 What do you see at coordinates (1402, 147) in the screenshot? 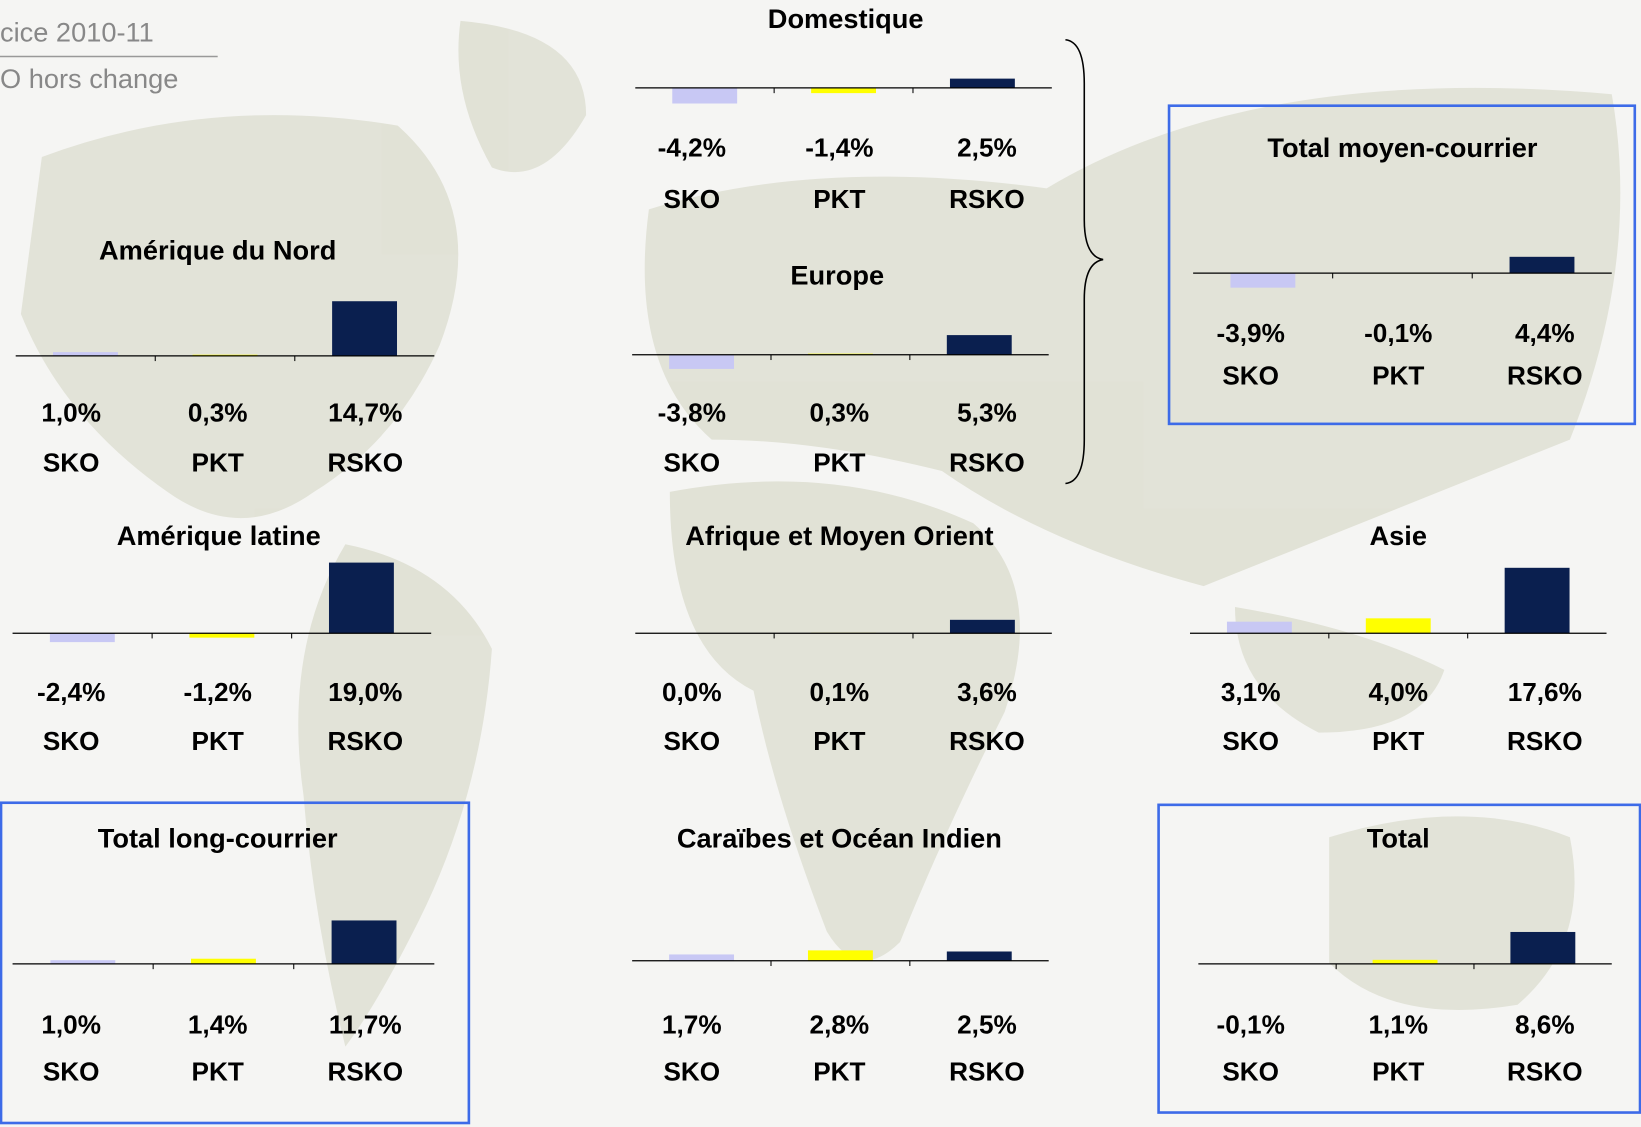
I see `chart-title: Total moyen-courrier` at bounding box center [1402, 147].